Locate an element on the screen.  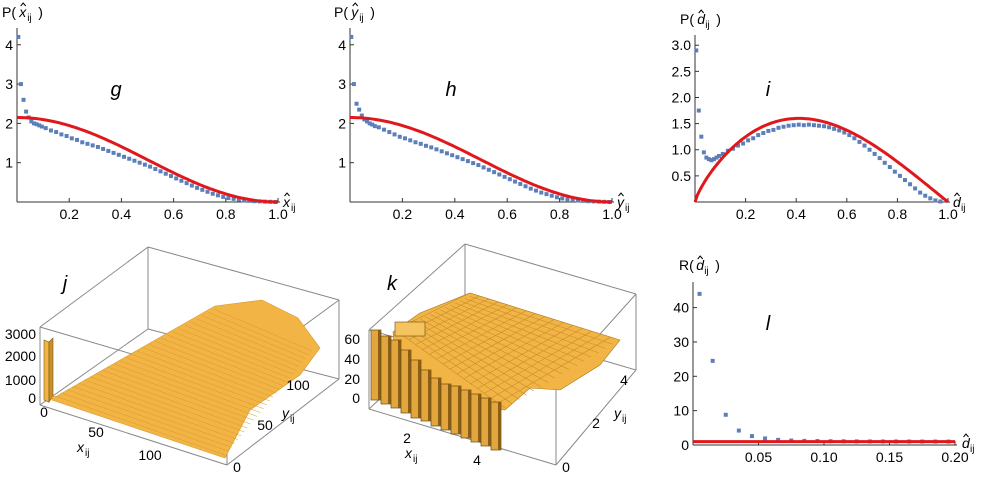
y-axis-label-g-hat is located at coordinates (23, 4).